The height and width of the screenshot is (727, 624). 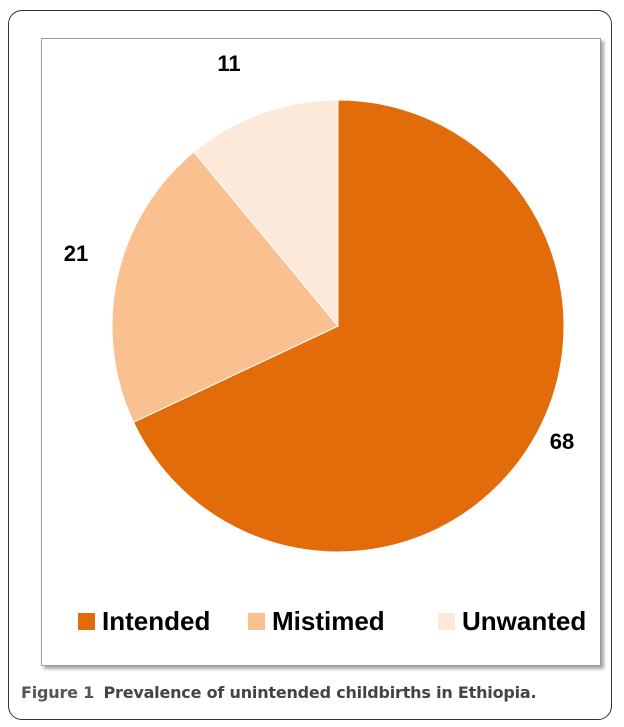 I want to click on legend-label-unwanted: Unwanted, so click(x=524, y=621).